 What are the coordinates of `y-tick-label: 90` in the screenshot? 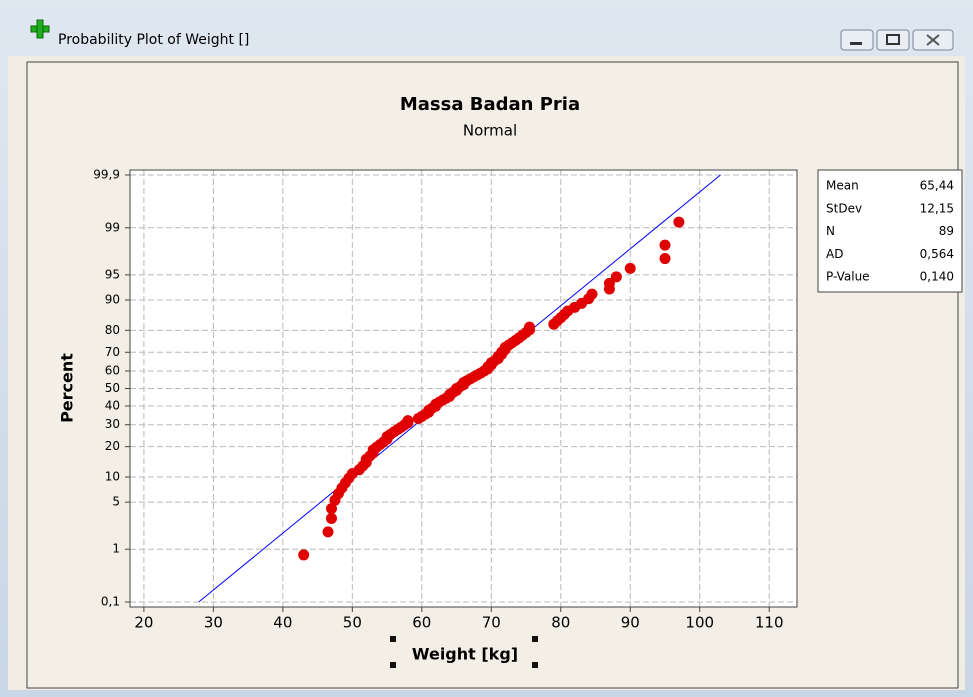 It's located at (112, 299).